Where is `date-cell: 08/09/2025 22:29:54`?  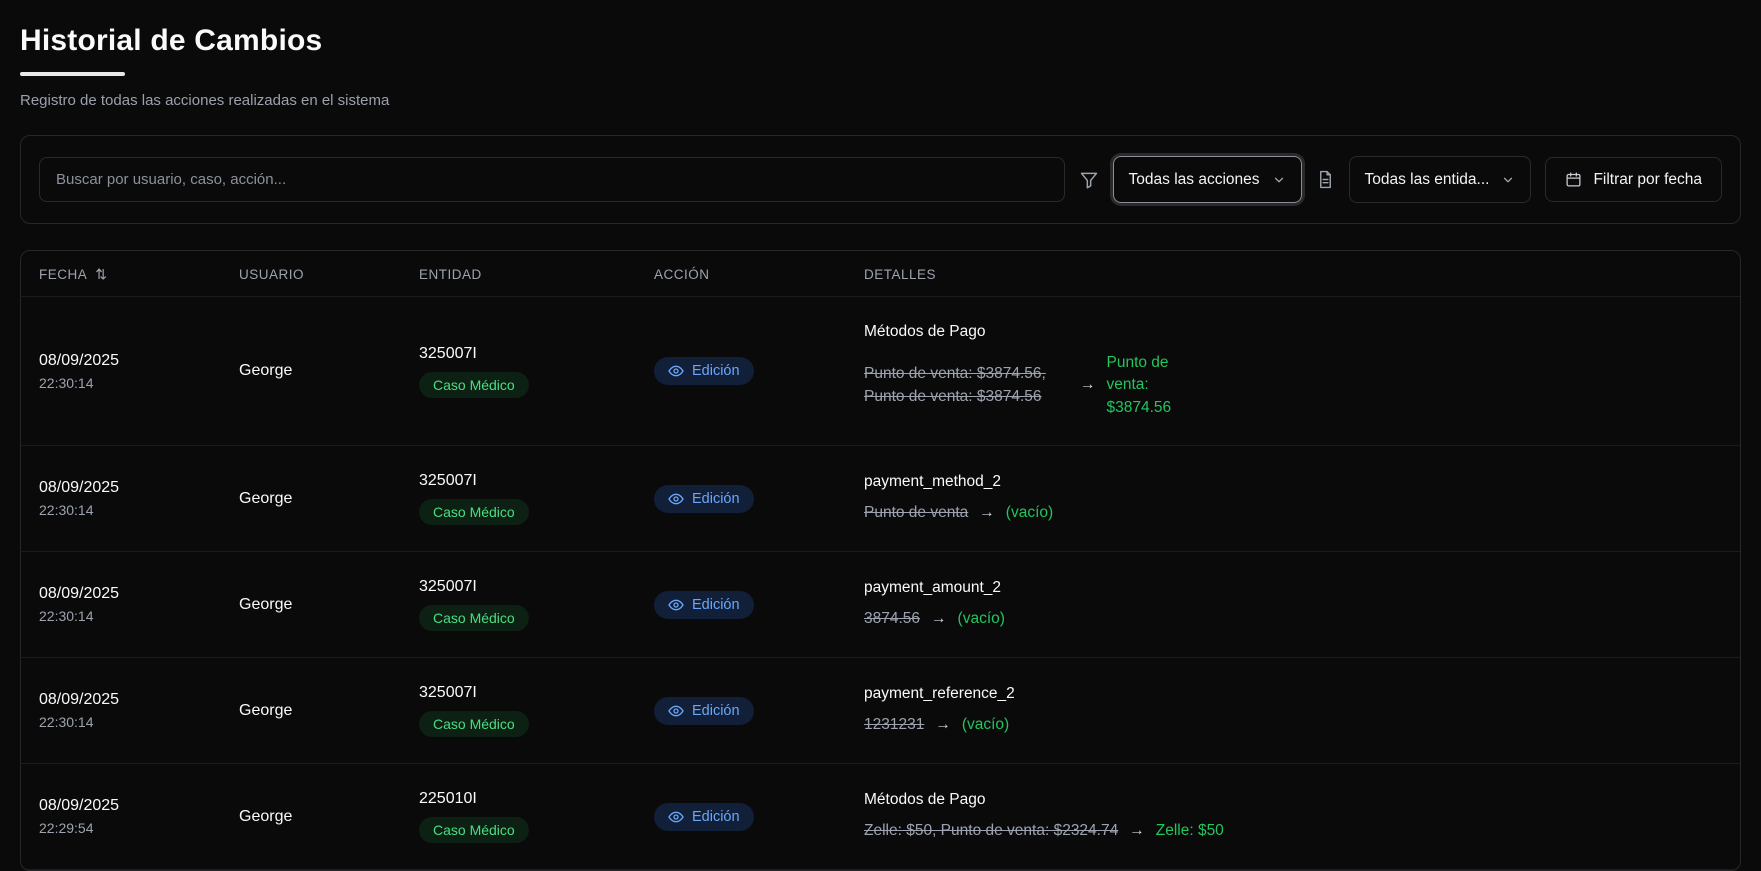
date-cell: 08/09/2025 22:29:54 is located at coordinates (139, 816).